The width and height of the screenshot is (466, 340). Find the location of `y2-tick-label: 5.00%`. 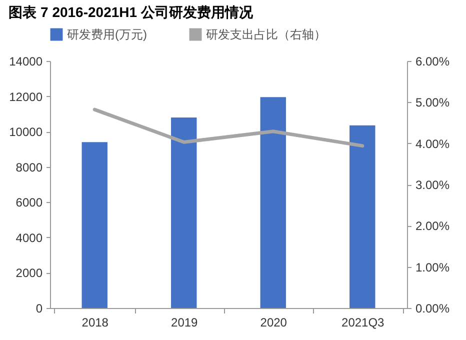

y2-tick-label: 5.00% is located at coordinates (433, 103).